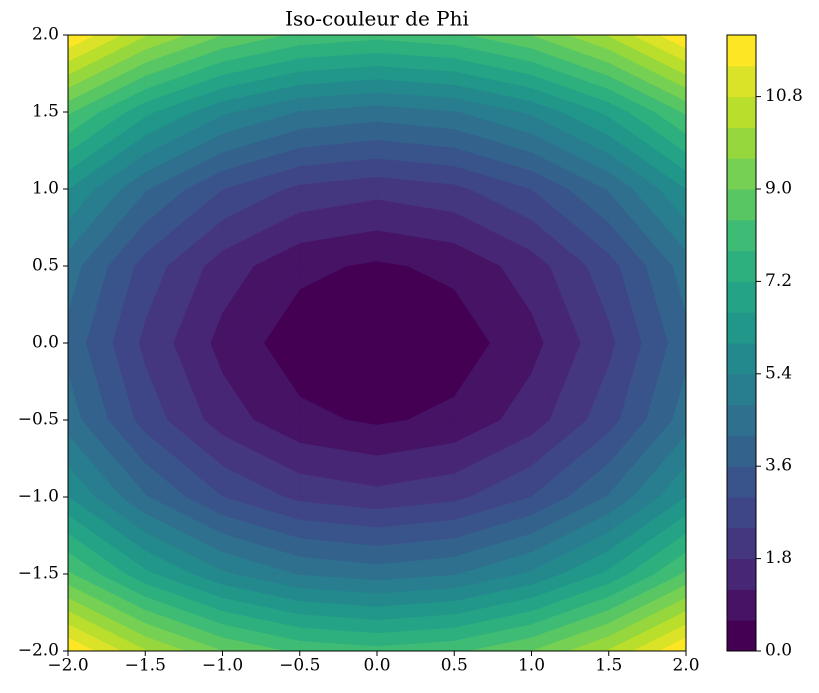 The image size is (819, 693). Describe the element at coordinates (222, 666) in the screenshot. I see `x-tick-label: −1.0` at that location.